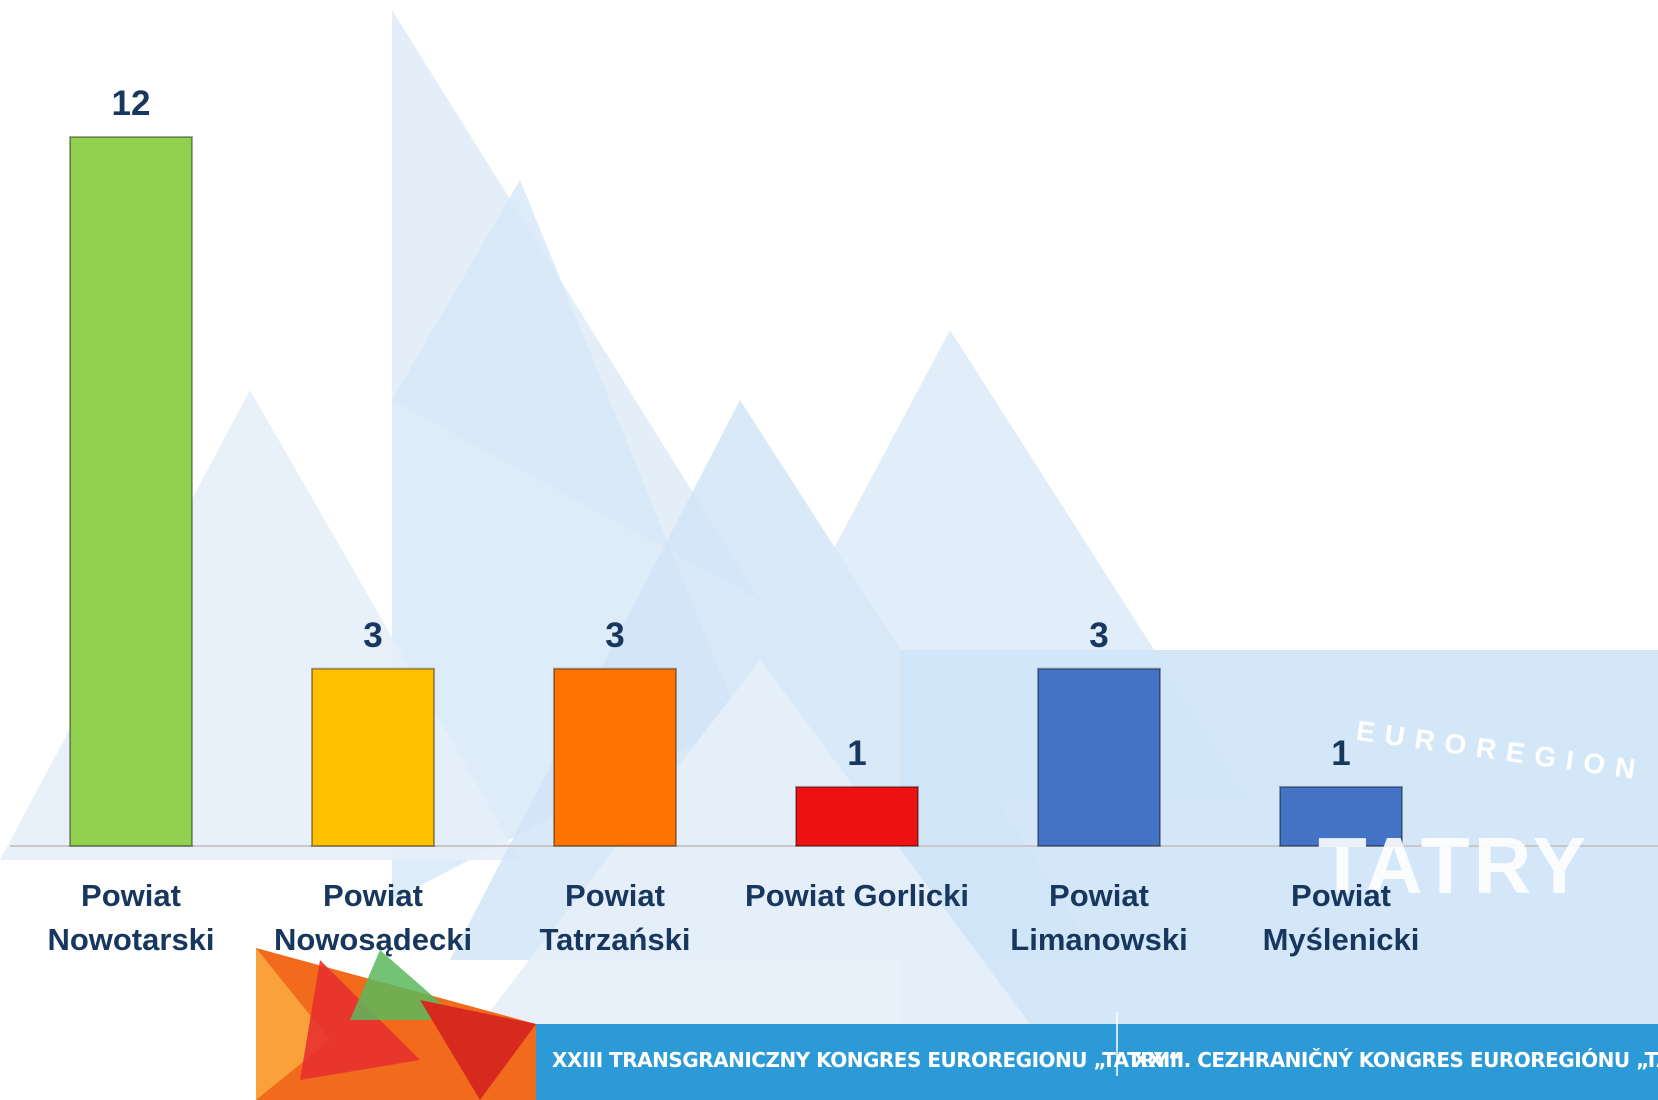 This screenshot has height=1100, width=1658. Describe the element at coordinates (131, 917) in the screenshot. I see `category-label: Powiat Nowotarski` at that location.